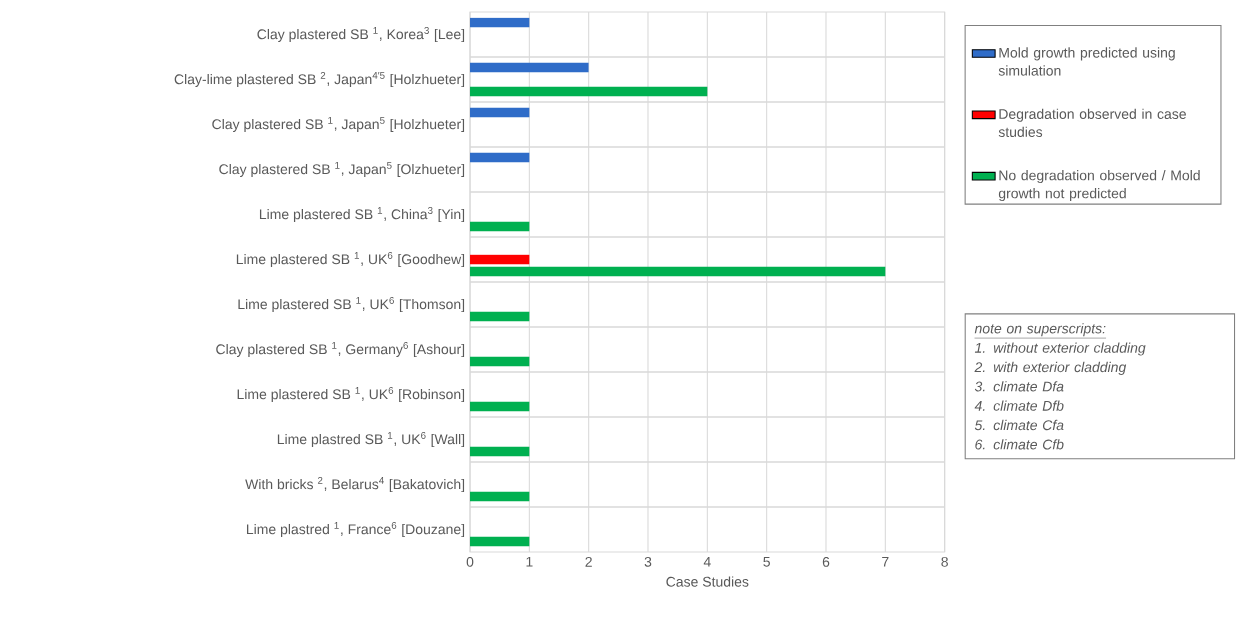 The image size is (1244, 623). I want to click on x-axis-title: Case Studies, so click(707, 581).